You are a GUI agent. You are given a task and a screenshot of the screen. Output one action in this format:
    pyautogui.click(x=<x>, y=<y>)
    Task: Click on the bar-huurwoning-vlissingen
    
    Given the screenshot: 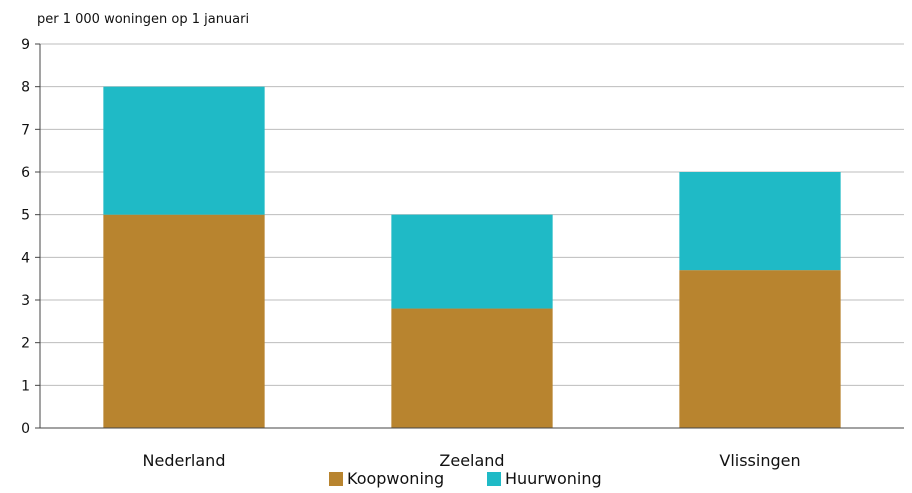 What is the action you would take?
    pyautogui.click(x=760, y=221)
    